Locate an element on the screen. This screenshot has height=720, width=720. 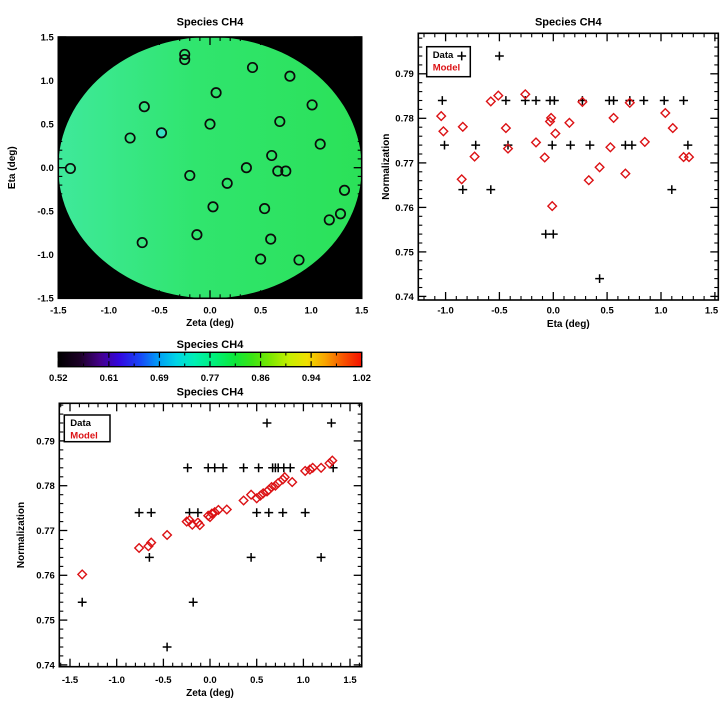
y-tick-label: -1.0 is located at coordinates (45, 255).